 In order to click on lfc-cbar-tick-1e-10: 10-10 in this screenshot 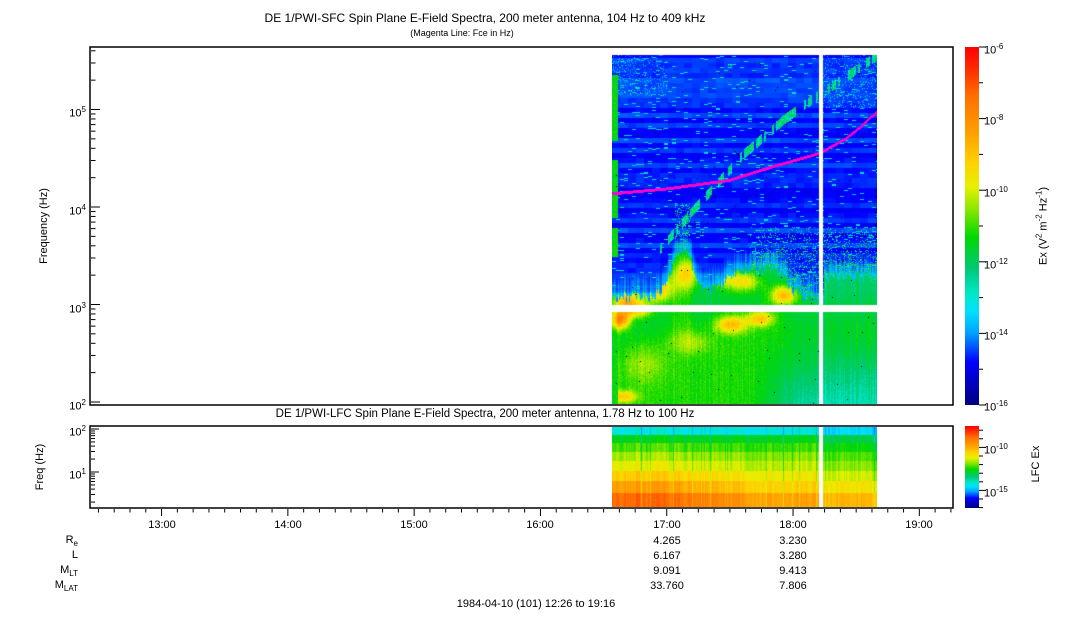, I will do `click(1009, 447)`.